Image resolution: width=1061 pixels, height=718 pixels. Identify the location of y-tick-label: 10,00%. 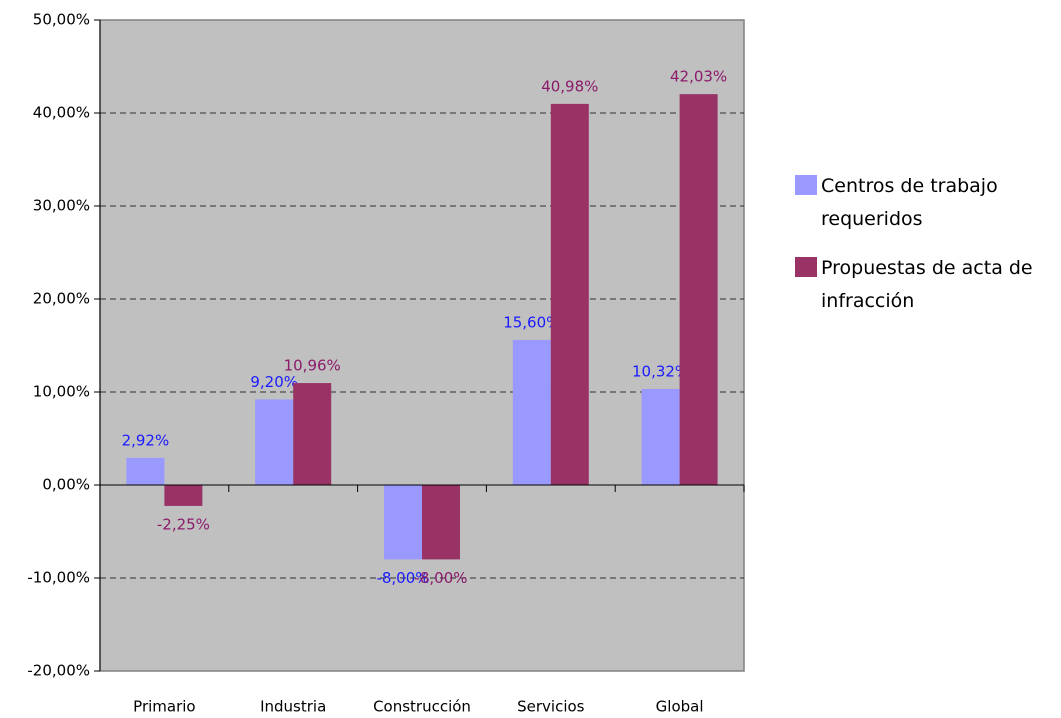
(61, 392).